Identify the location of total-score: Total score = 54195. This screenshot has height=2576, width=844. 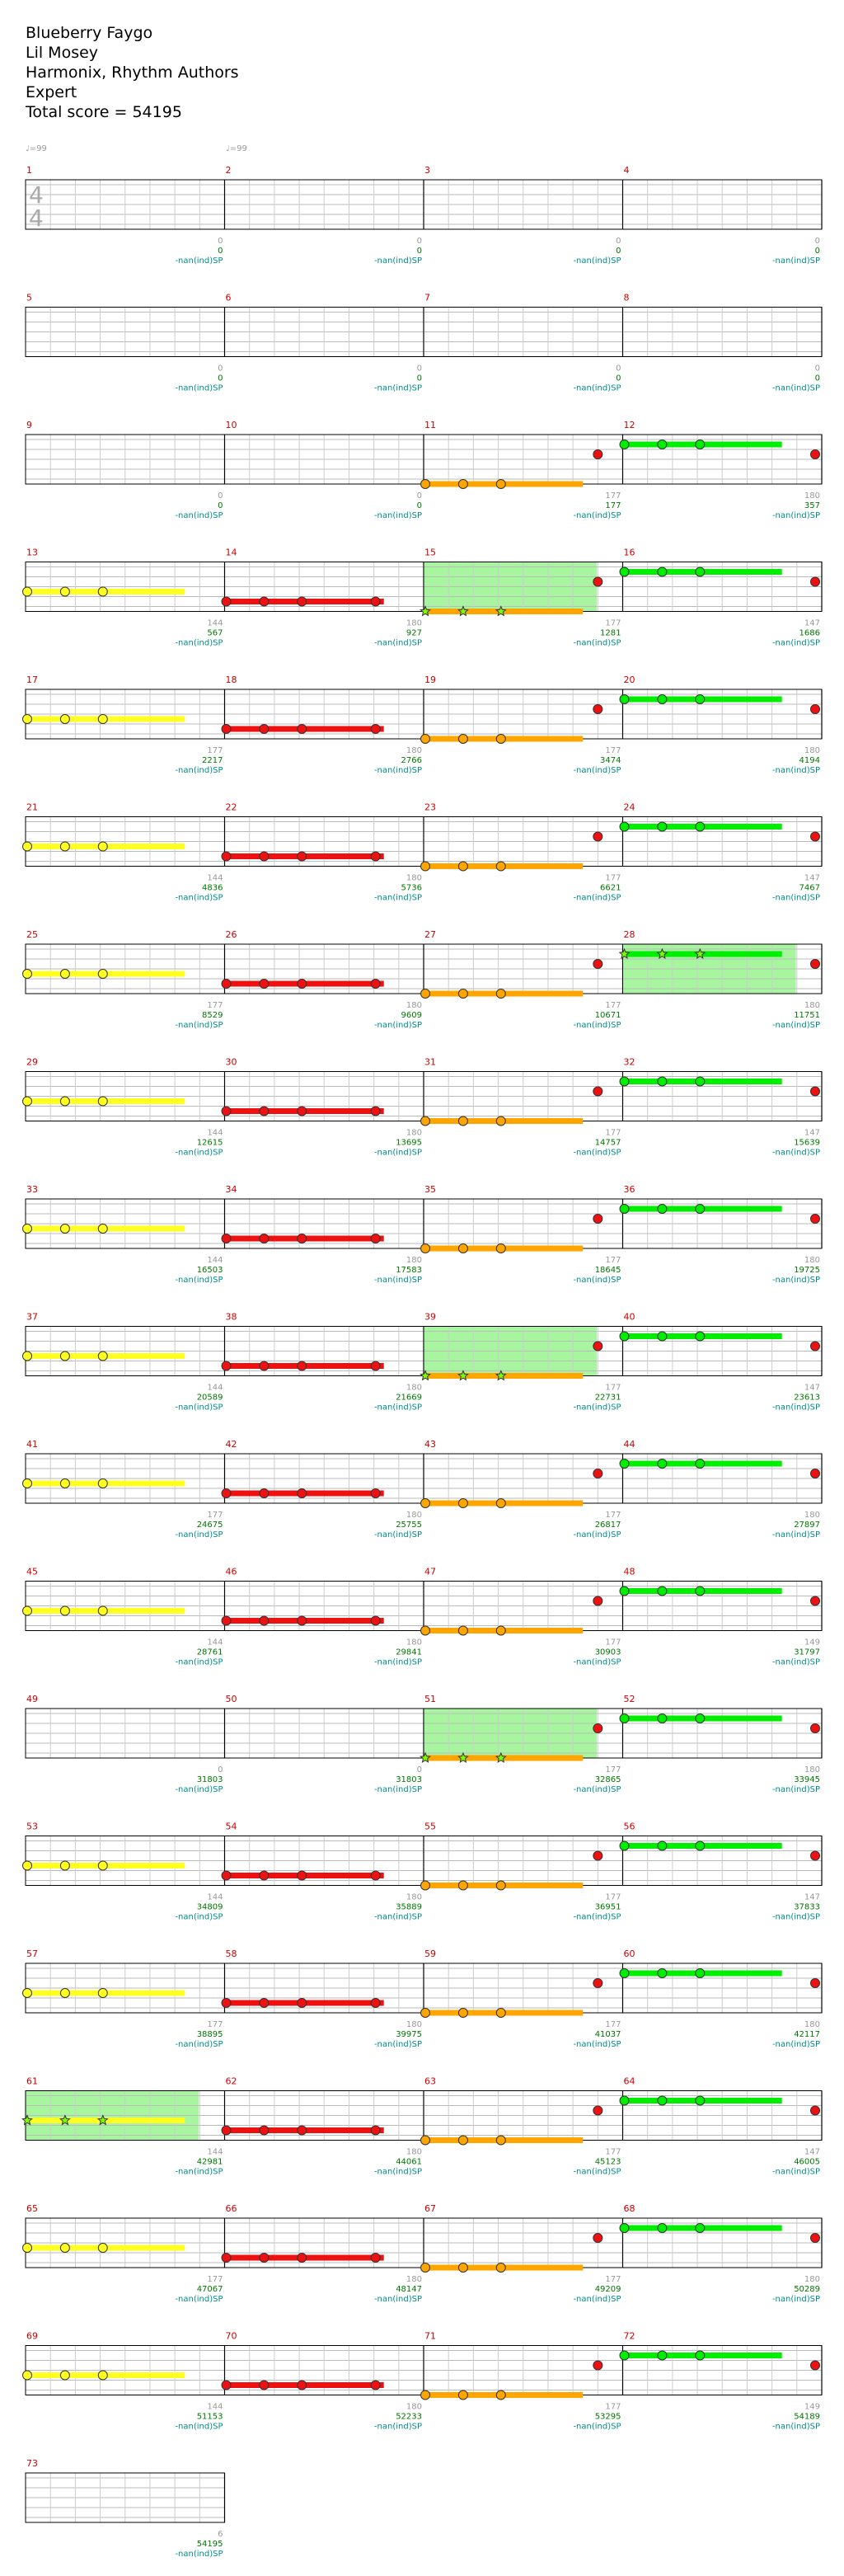
(104, 112).